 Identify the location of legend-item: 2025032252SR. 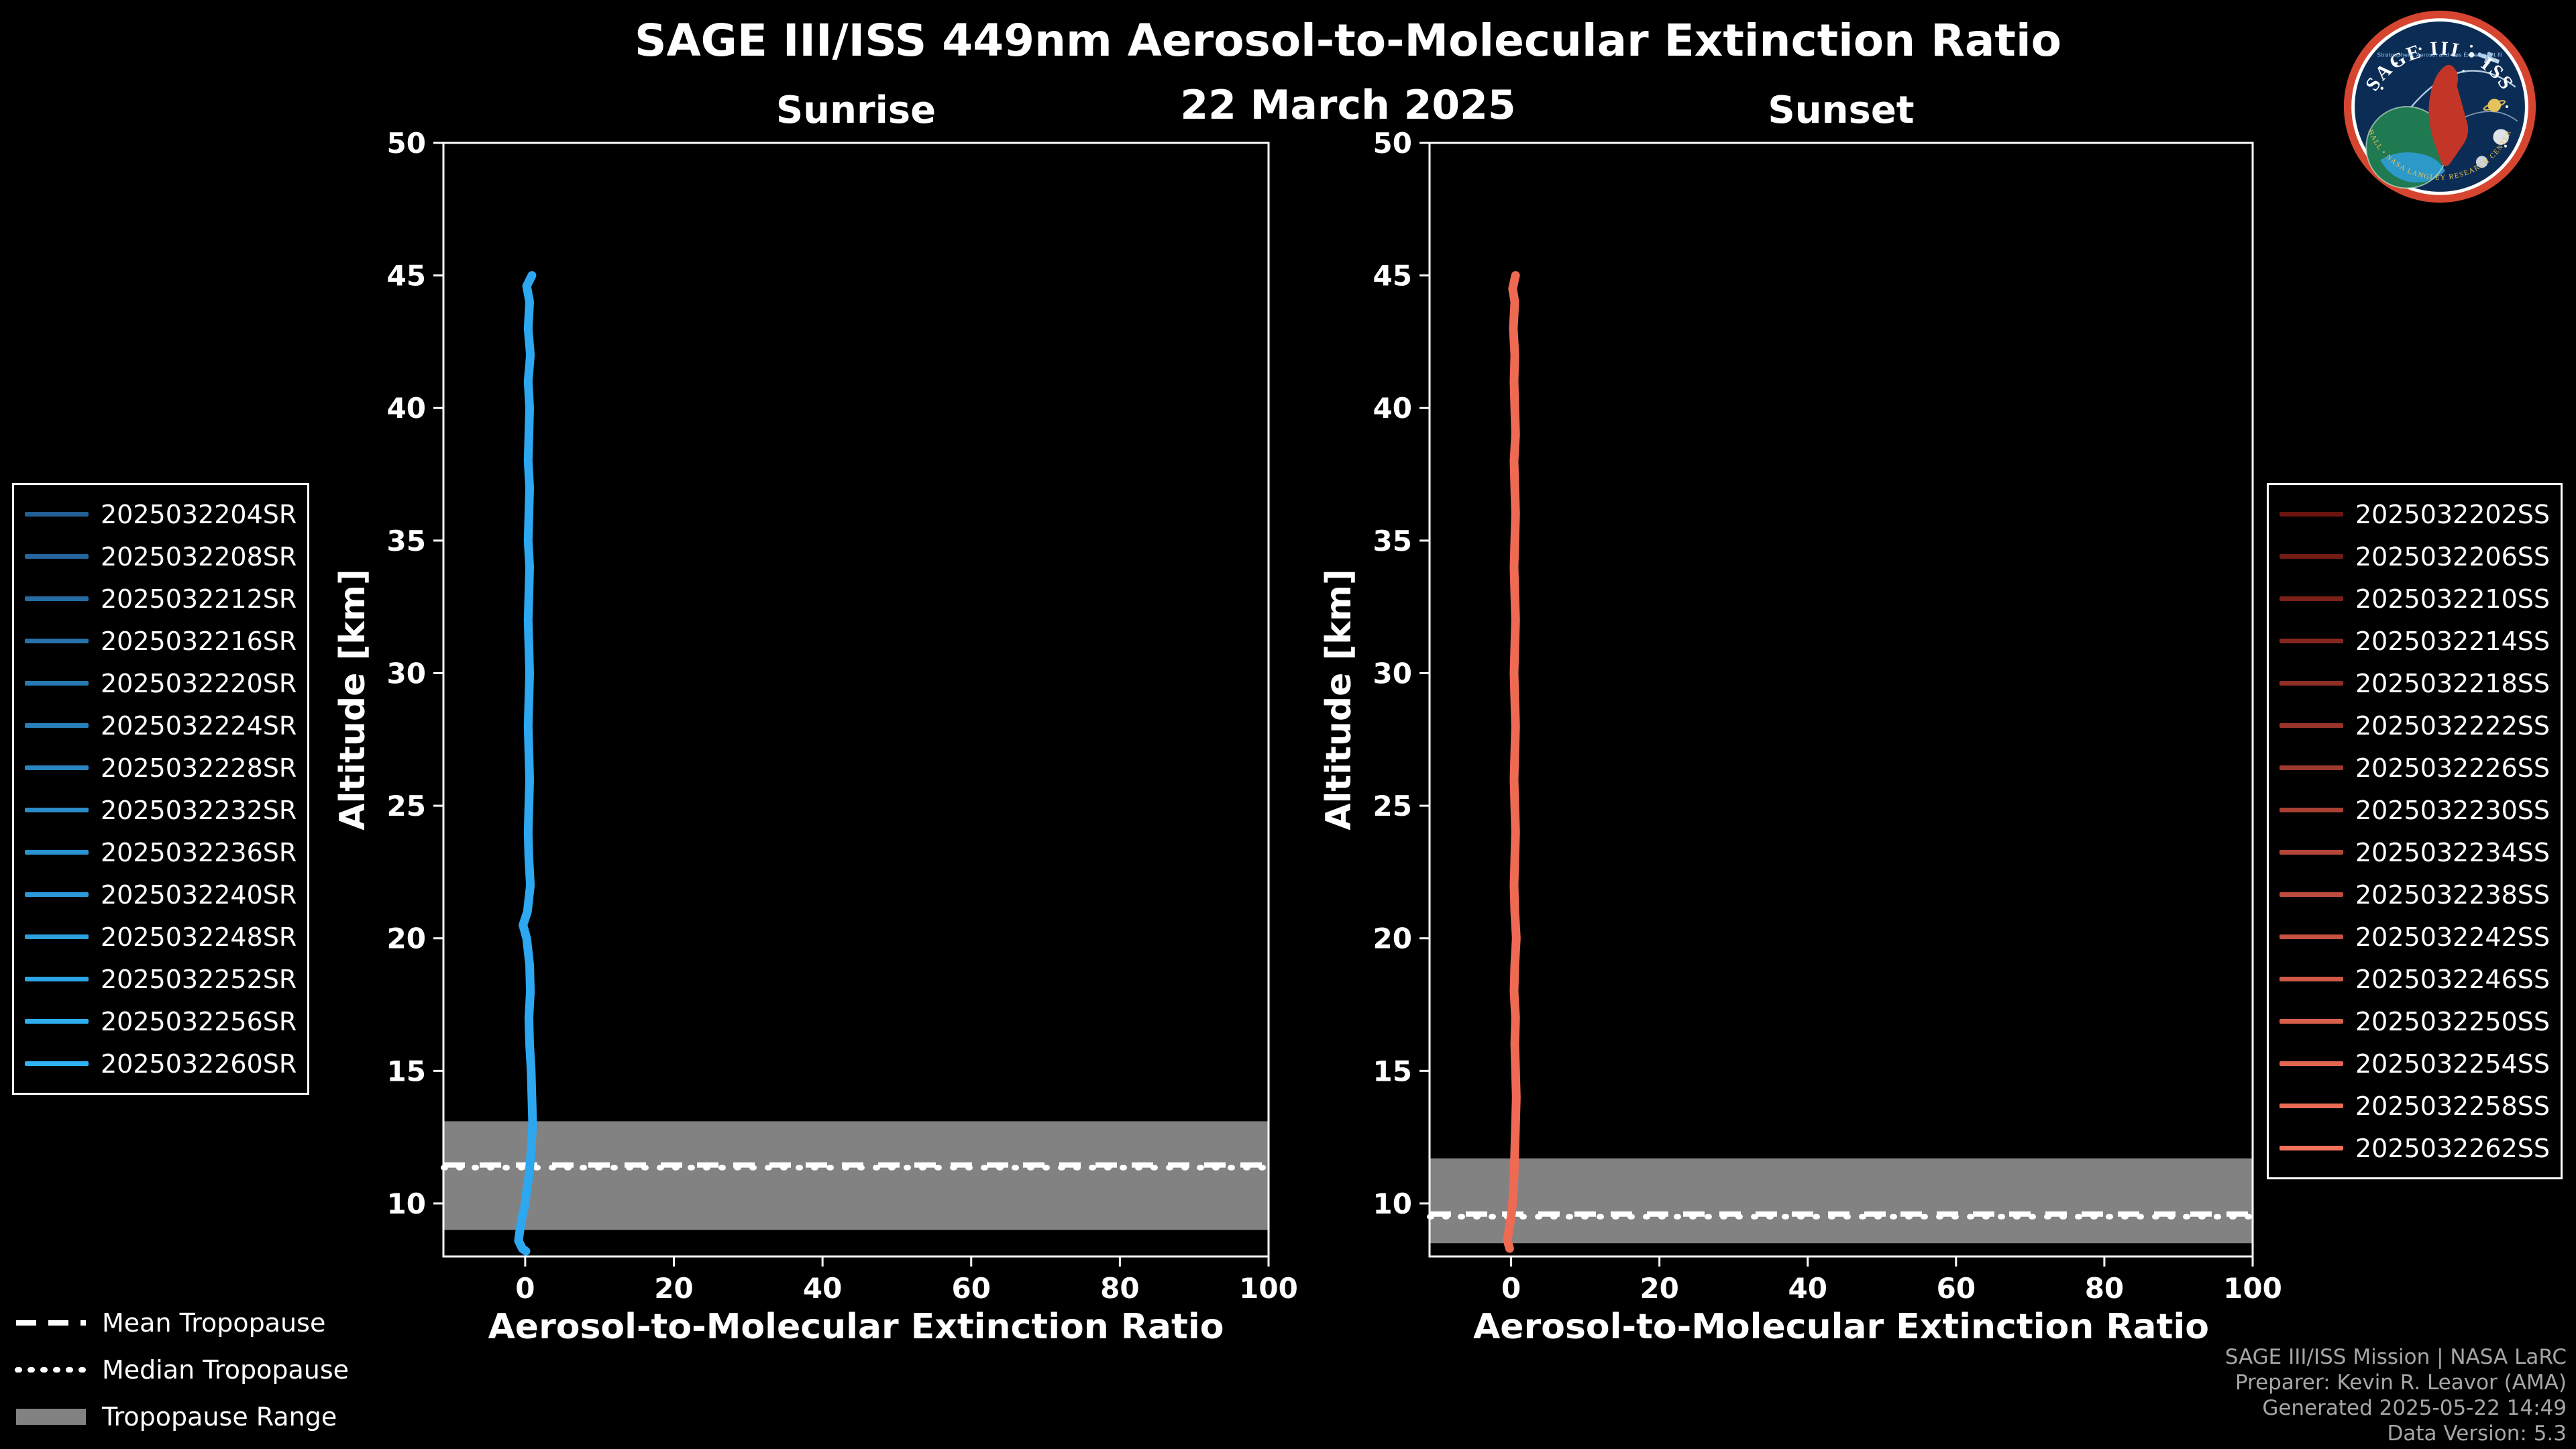
(161, 979).